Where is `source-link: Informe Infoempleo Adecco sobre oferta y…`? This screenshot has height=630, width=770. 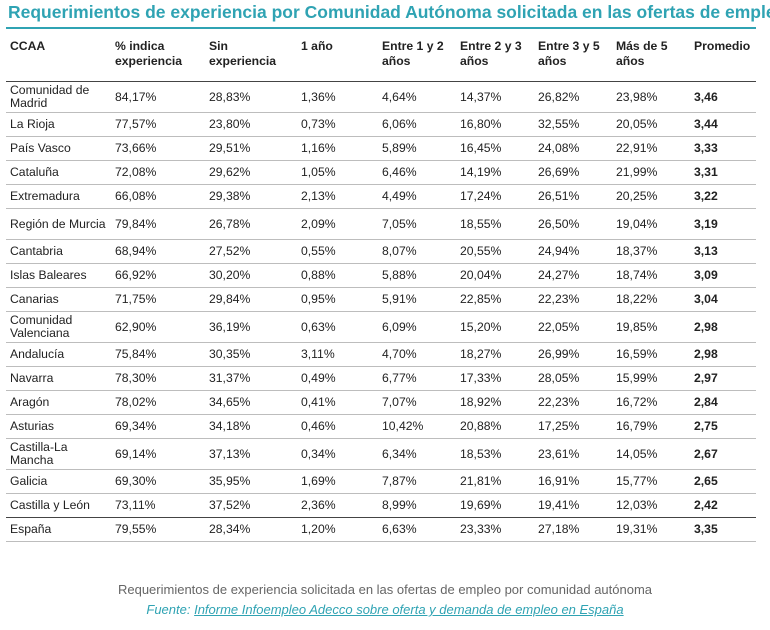
source-link: Informe Infoempleo Adecco sobre oferta y… is located at coordinates (409, 609).